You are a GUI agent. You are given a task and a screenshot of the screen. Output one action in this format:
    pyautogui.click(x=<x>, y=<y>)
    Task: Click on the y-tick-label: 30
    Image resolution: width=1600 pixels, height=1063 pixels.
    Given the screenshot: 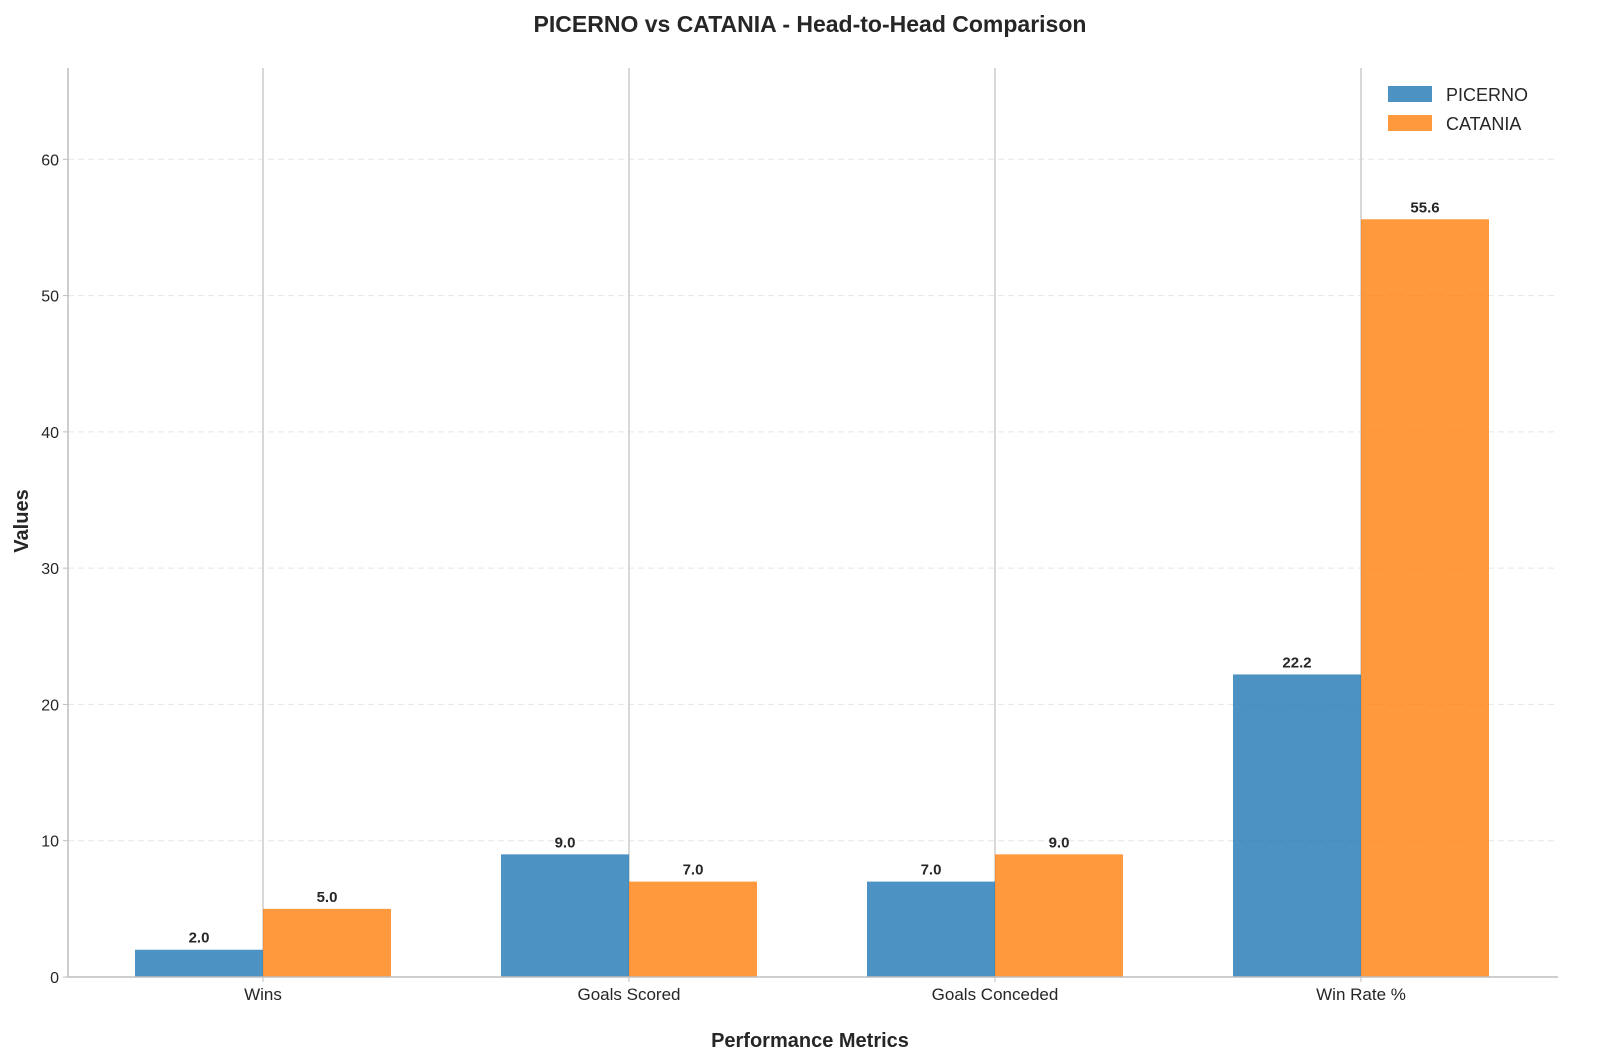 What is the action you would take?
    pyautogui.click(x=50, y=569)
    